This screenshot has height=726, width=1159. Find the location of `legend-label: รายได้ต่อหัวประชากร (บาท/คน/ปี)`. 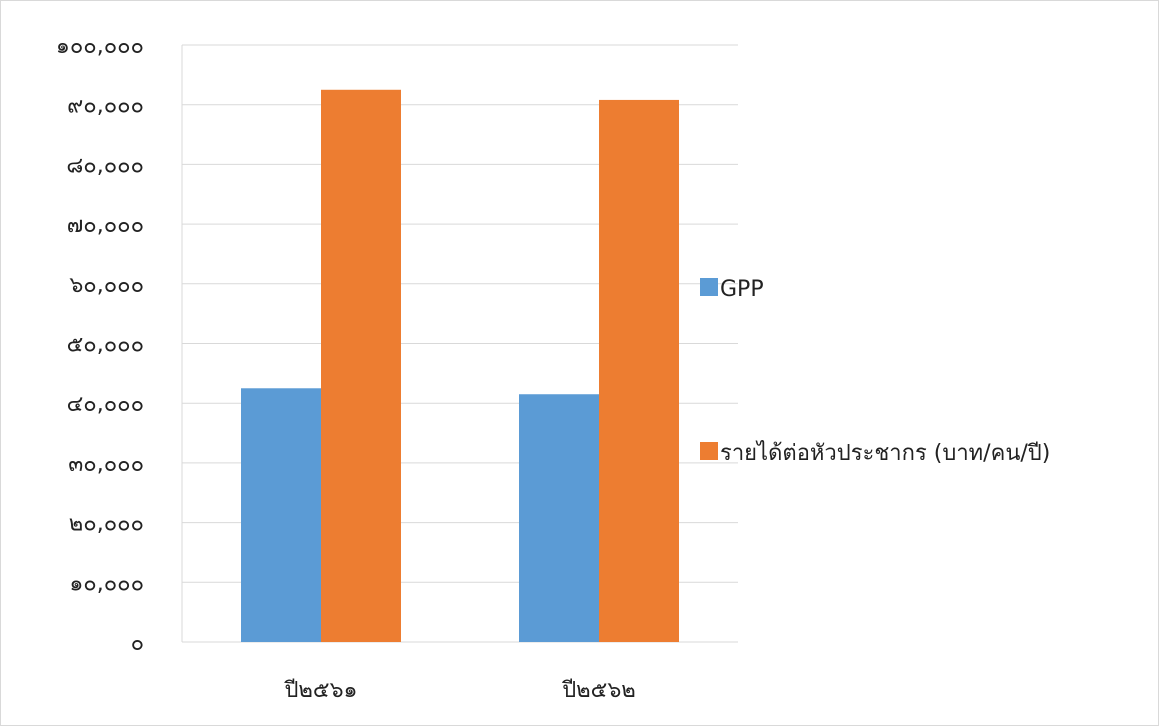

legend-label: รายได้ต่อหัวประชากร (บาท/คน/ปี) is located at coordinates (885, 453).